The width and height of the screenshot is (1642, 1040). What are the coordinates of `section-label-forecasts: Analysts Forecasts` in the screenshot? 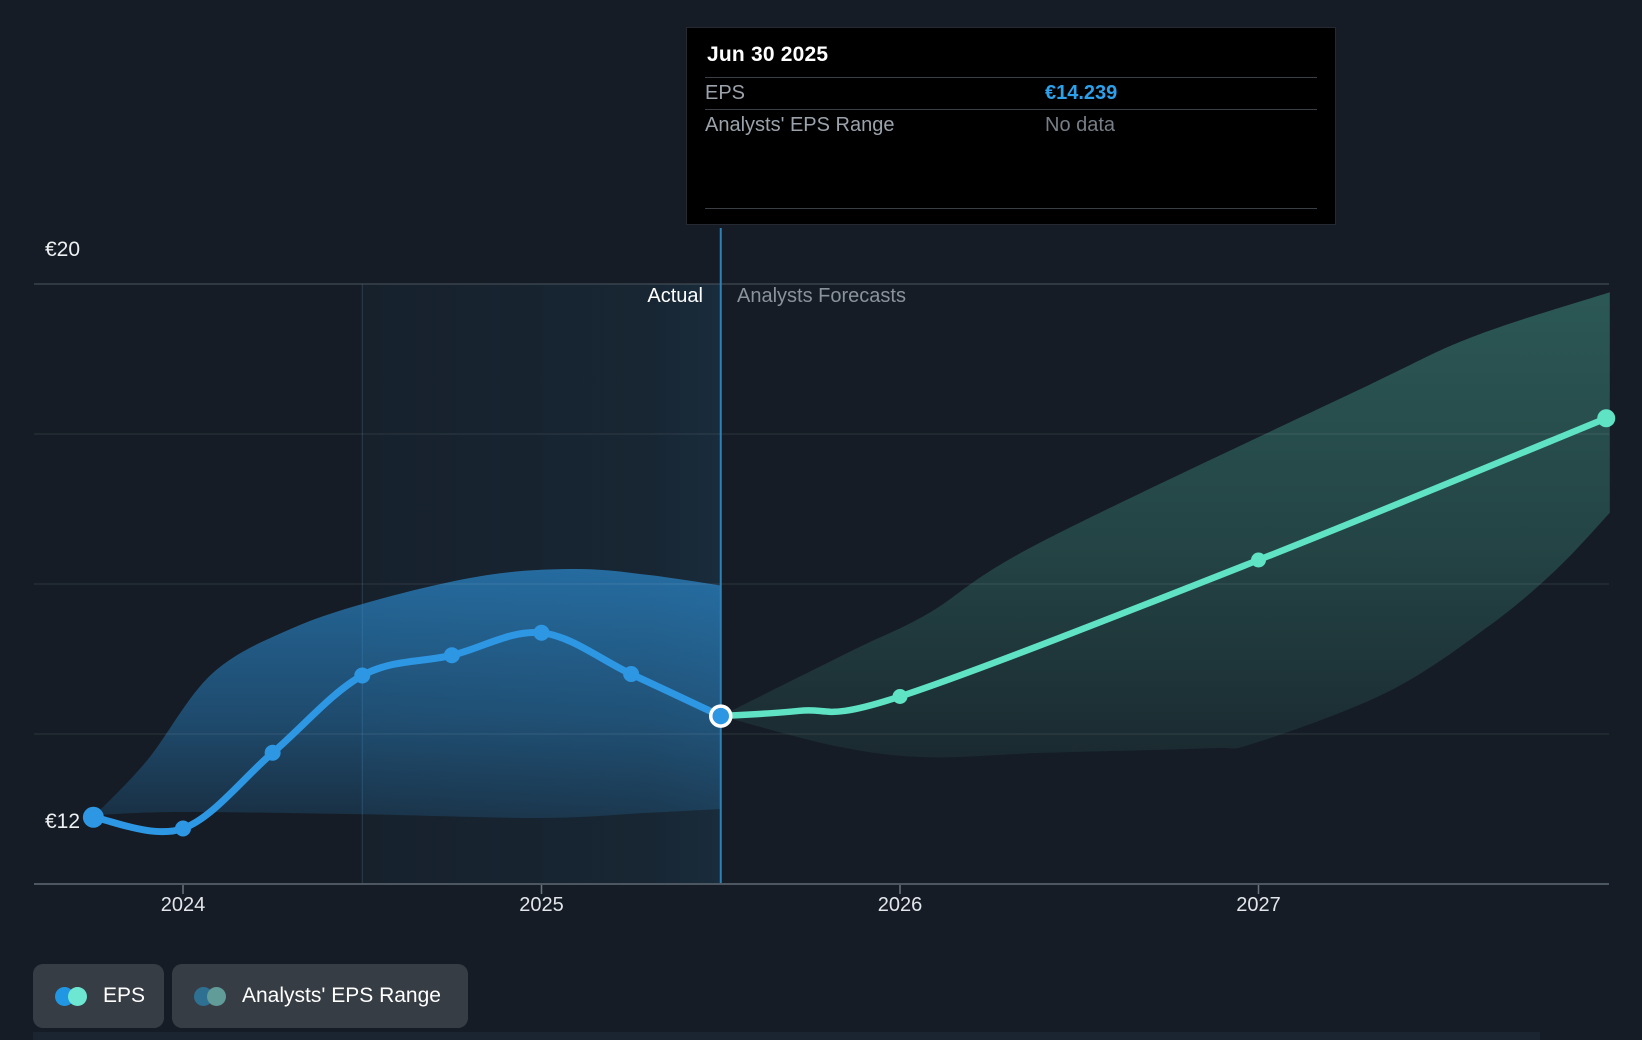 It's located at (821, 296).